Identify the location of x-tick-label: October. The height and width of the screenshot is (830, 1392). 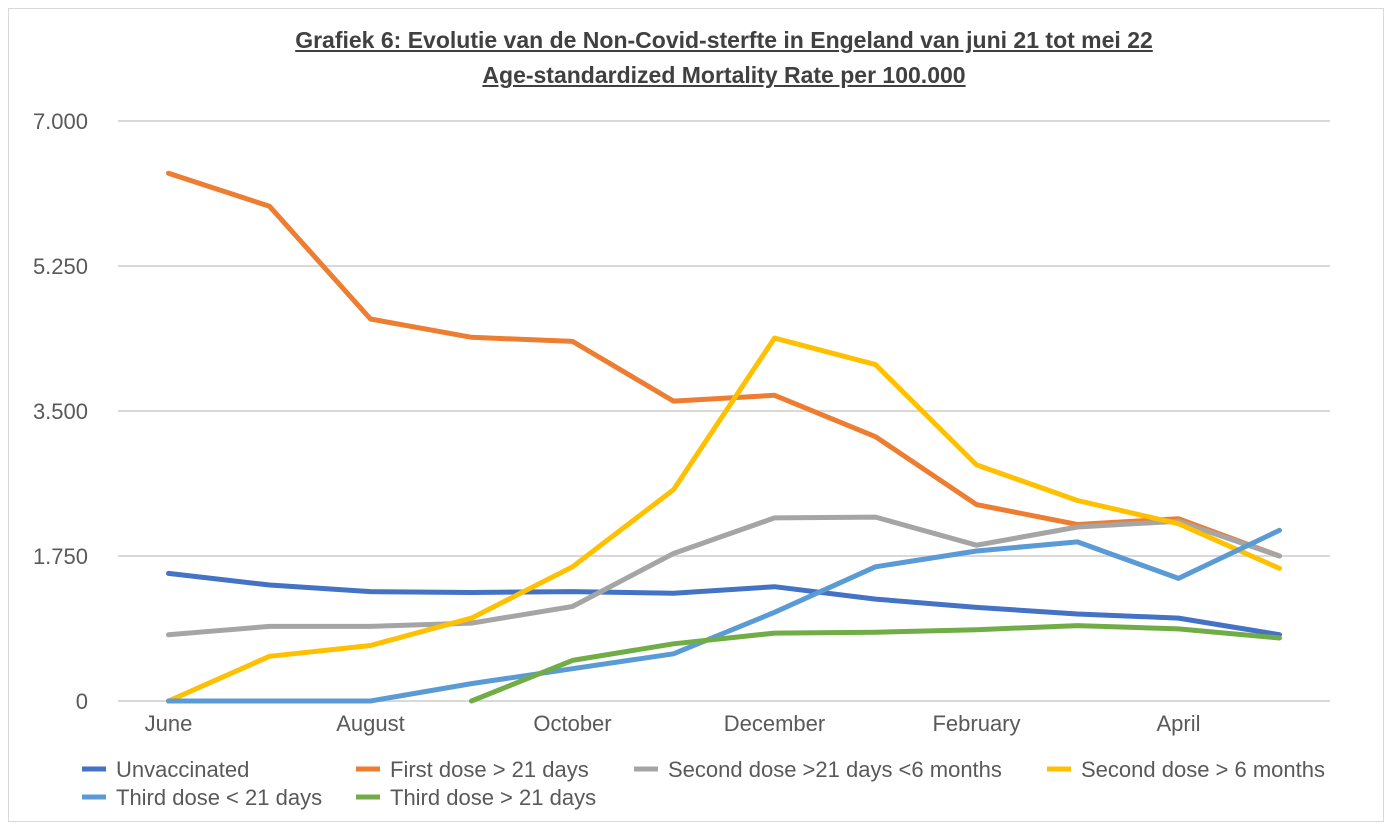
(572, 723).